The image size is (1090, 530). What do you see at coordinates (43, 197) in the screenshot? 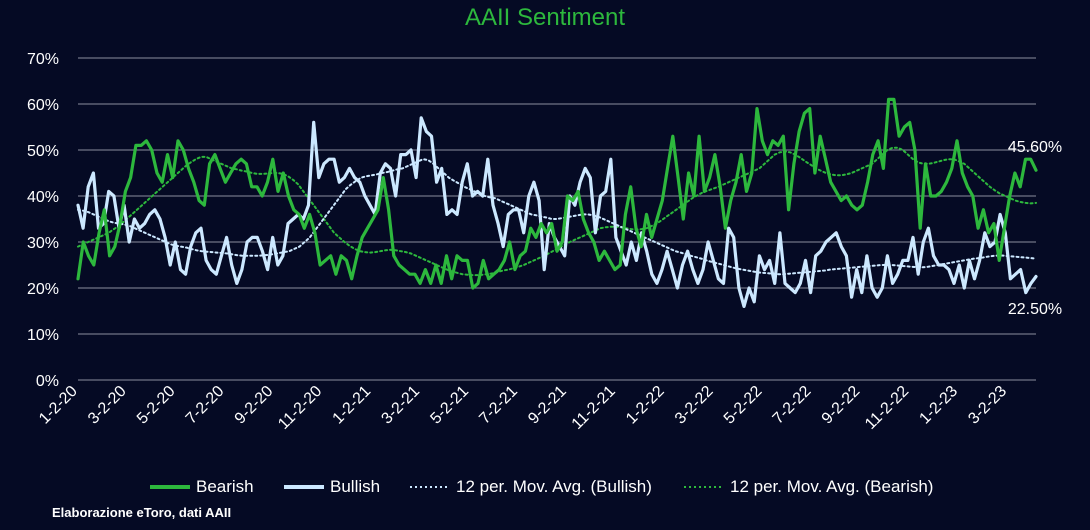
I see `y-tick-label: 40%` at bounding box center [43, 197].